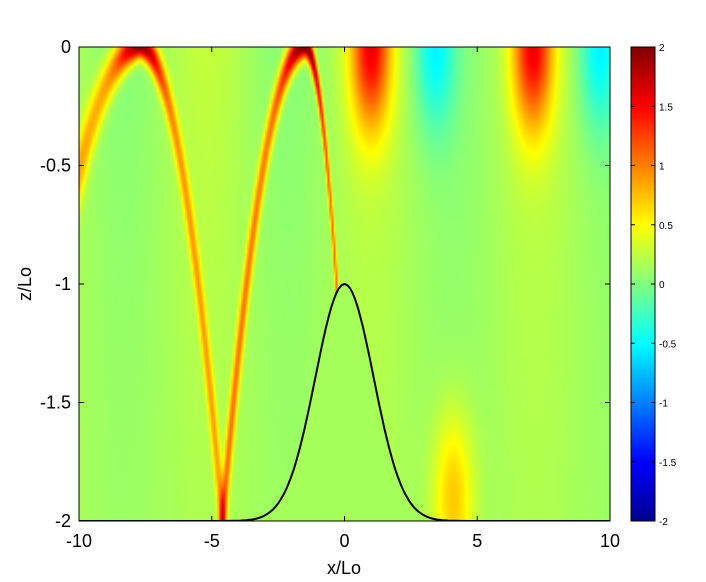 The height and width of the screenshot is (582, 706). I want to click on colorbar-tick-label: 0, so click(662, 285).